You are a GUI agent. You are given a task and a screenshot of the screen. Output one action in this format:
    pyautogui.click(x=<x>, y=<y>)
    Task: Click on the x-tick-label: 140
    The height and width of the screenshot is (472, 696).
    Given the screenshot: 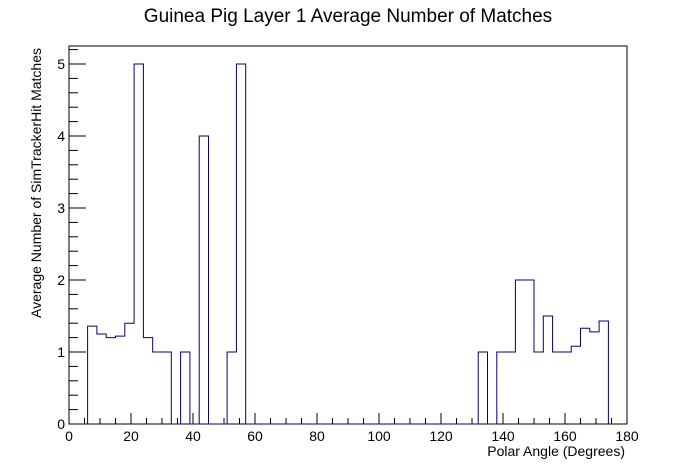 What is the action you would take?
    pyautogui.click(x=503, y=436)
    